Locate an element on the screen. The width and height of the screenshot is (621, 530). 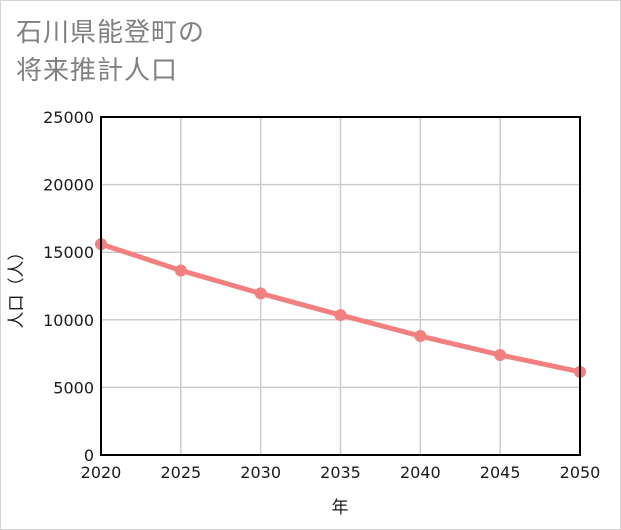
chart-title-line2: 将来推計人口 is located at coordinates (97, 71).